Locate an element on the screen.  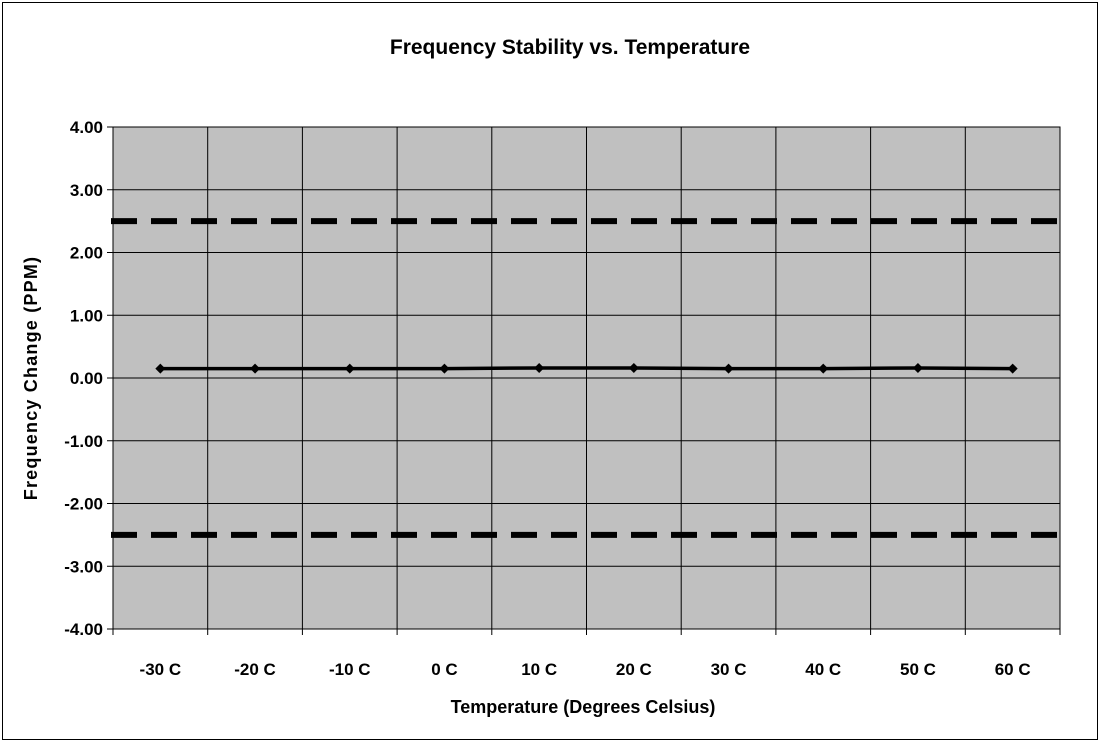
x-tick-label: 60 C is located at coordinates (1013, 669).